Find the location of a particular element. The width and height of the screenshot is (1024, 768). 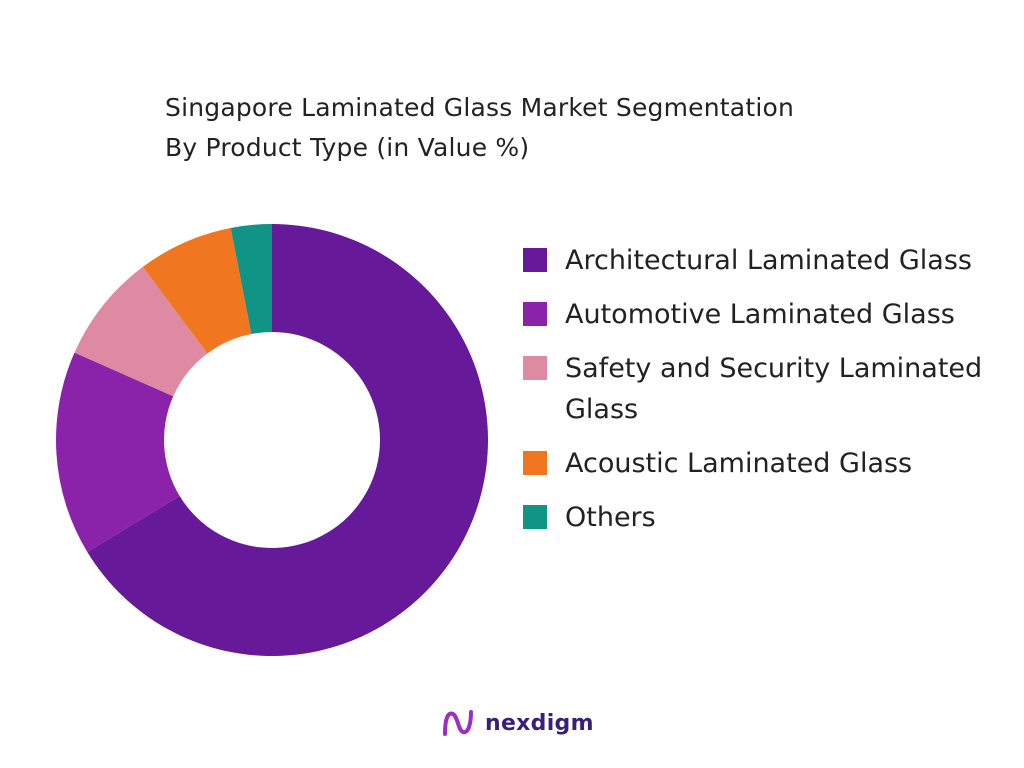

legend-item-architectural: Architectural Laminated Glass is located at coordinates (768, 260).